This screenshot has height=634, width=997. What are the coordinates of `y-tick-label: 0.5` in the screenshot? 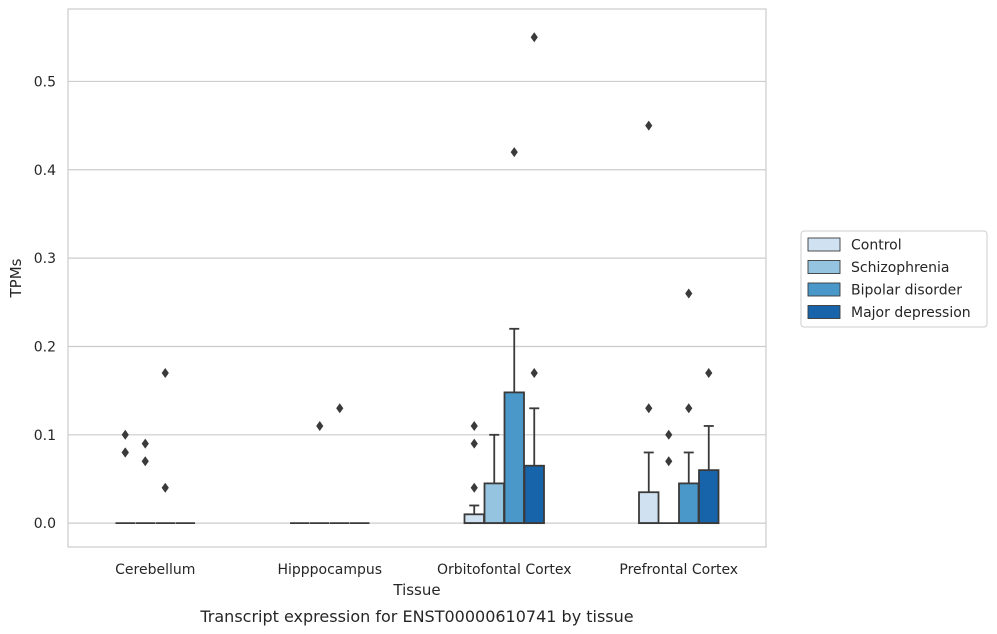 It's located at (45, 82).